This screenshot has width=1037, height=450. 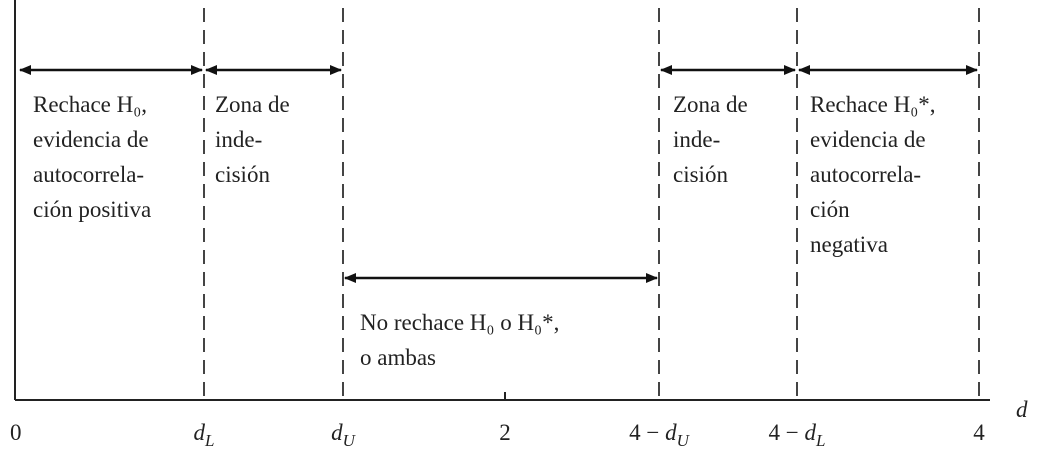 I want to click on tick-label: dL, so click(x=204, y=435).